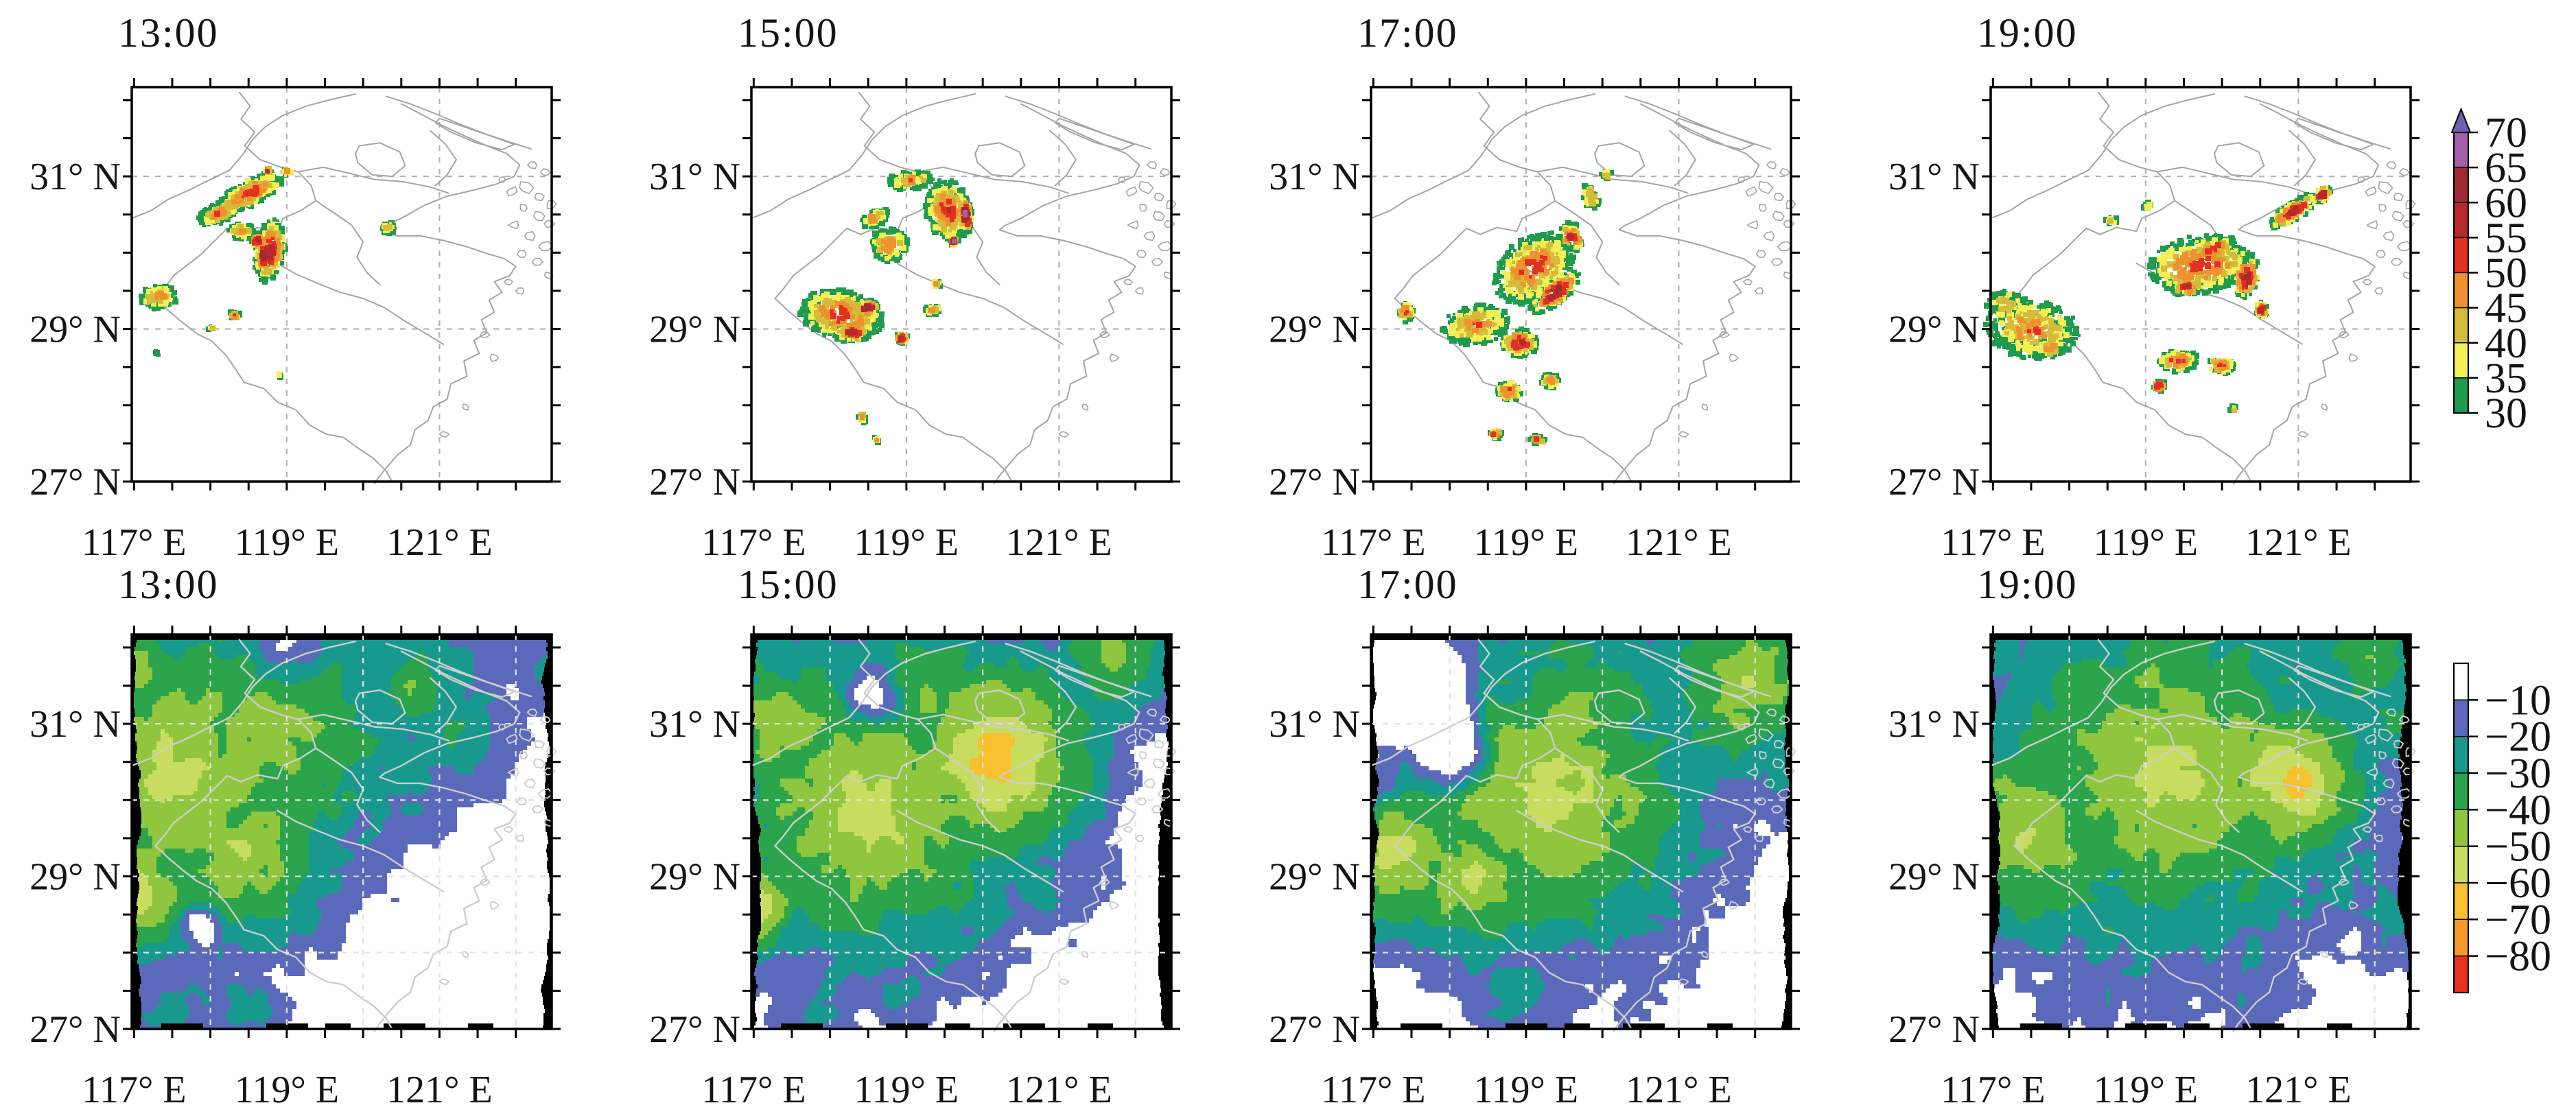  What do you see at coordinates (2461, 120) in the screenshot?
I see `colorbar-arrow` at bounding box center [2461, 120].